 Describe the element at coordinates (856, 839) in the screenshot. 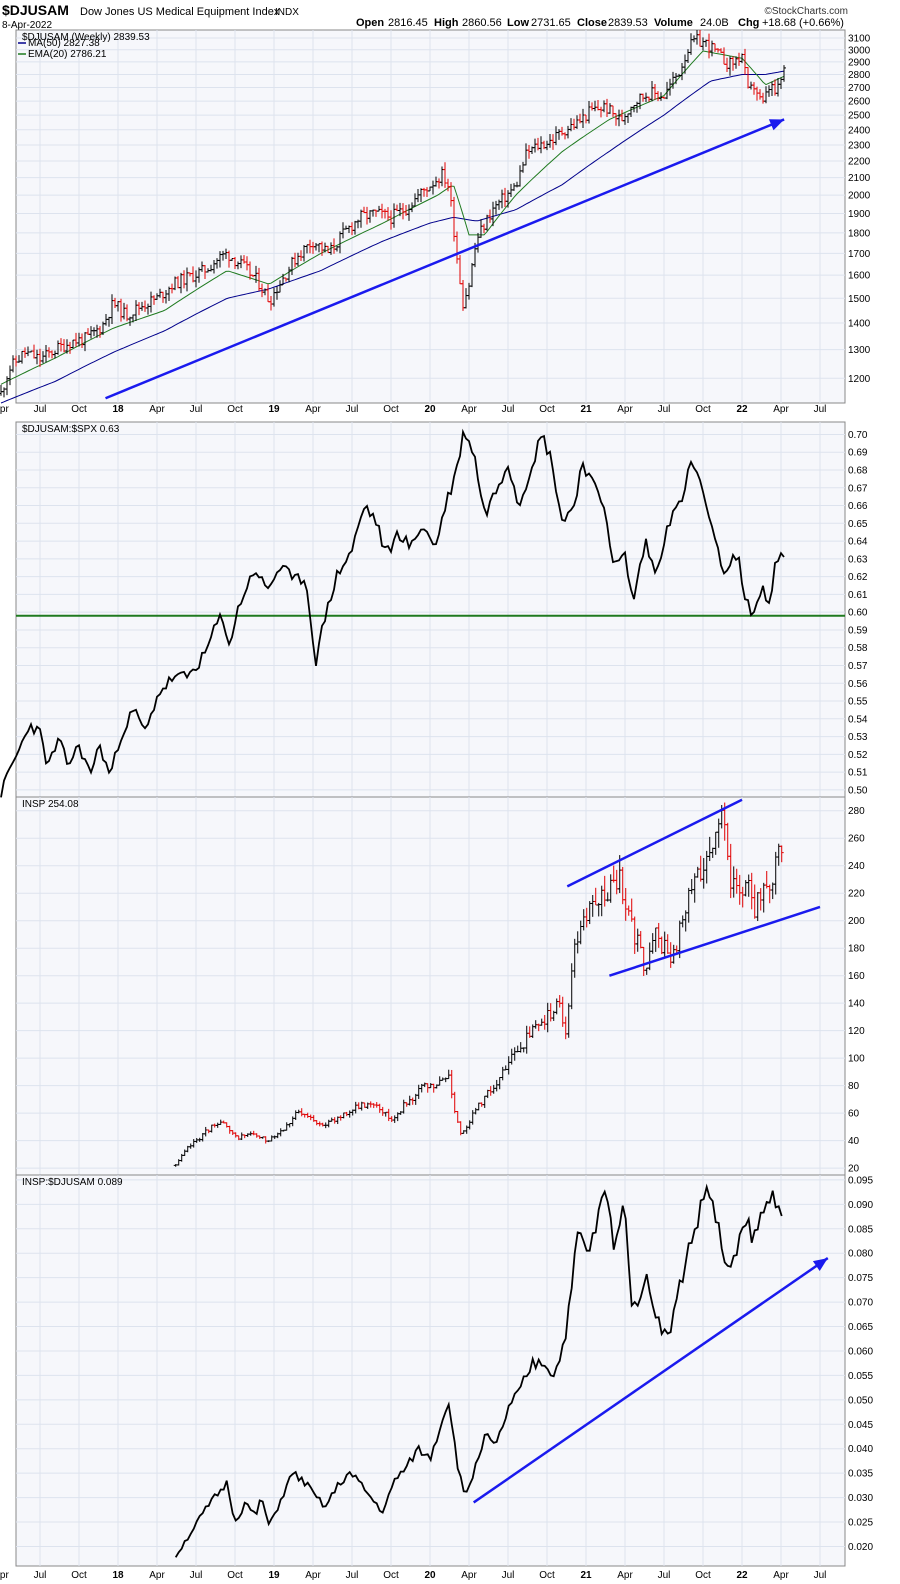

I see `y-tick-label: 260` at that location.